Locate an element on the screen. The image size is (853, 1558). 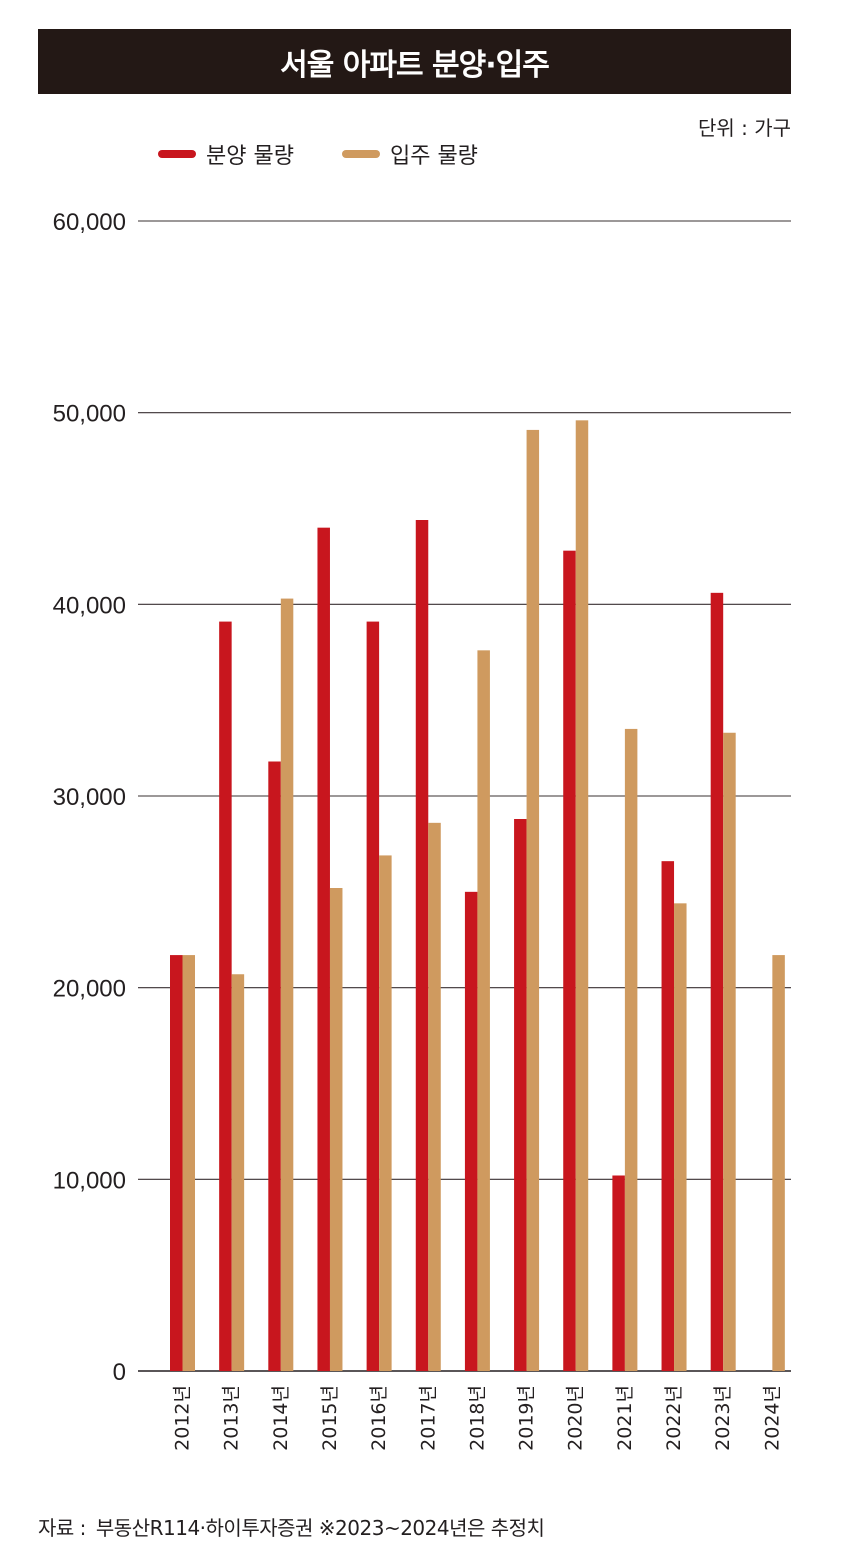
legend: 분양 물량 입주 물량 is located at coordinates (342, 154).